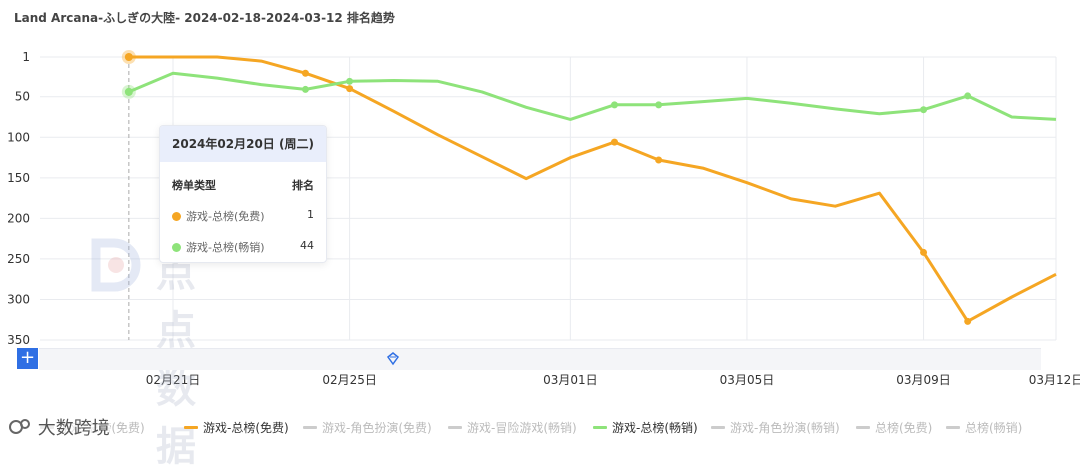 Image resolution: width=1080 pixels, height=472 pixels. What do you see at coordinates (225, 216) in the screenshot?
I see `tooltip-row-label: 游戏-总榜(免费)` at bounding box center [225, 216].